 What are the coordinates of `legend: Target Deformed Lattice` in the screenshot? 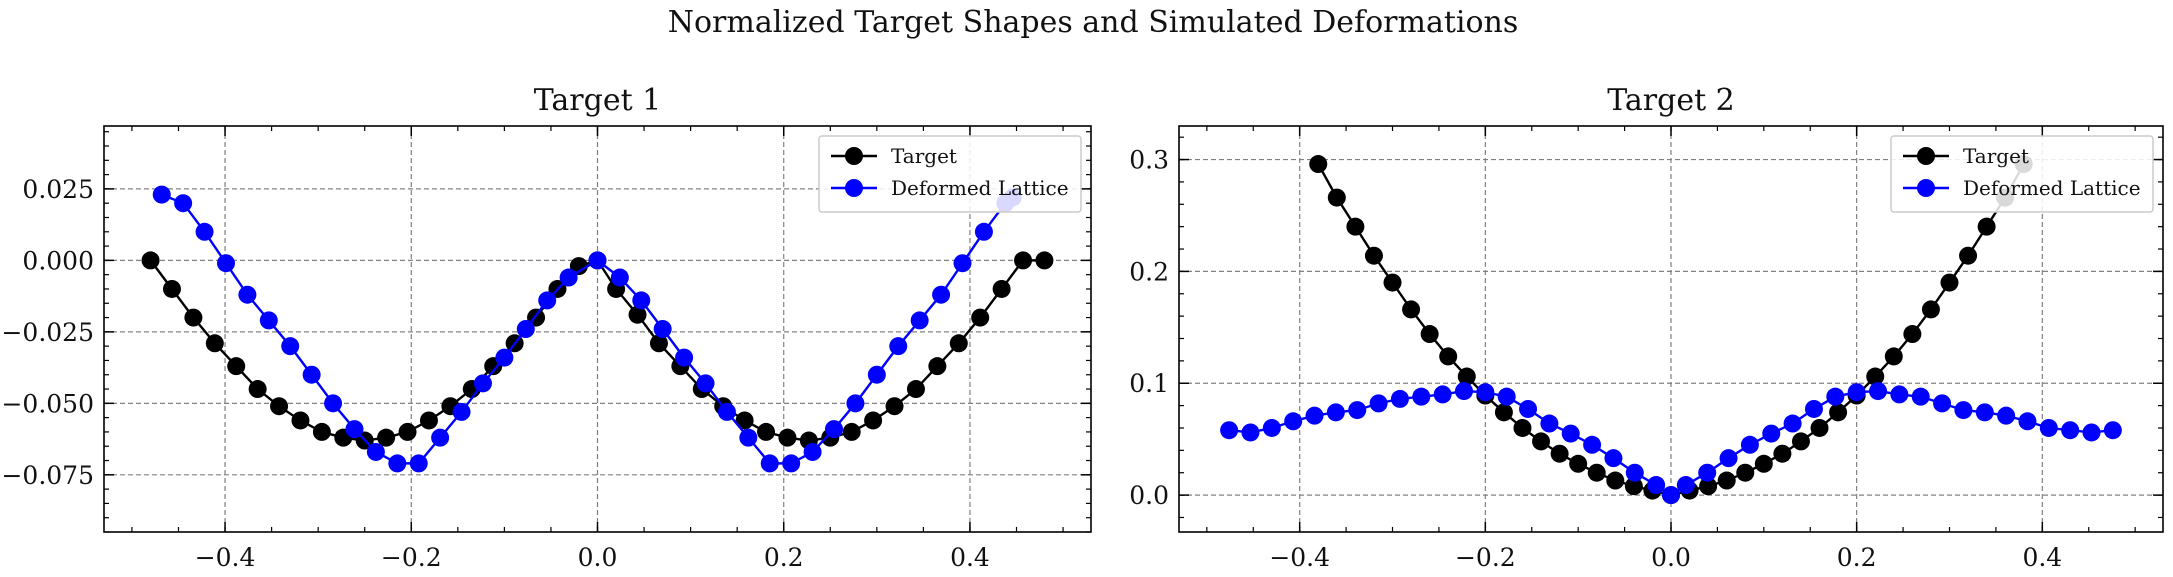 It's located at (2022, 174).